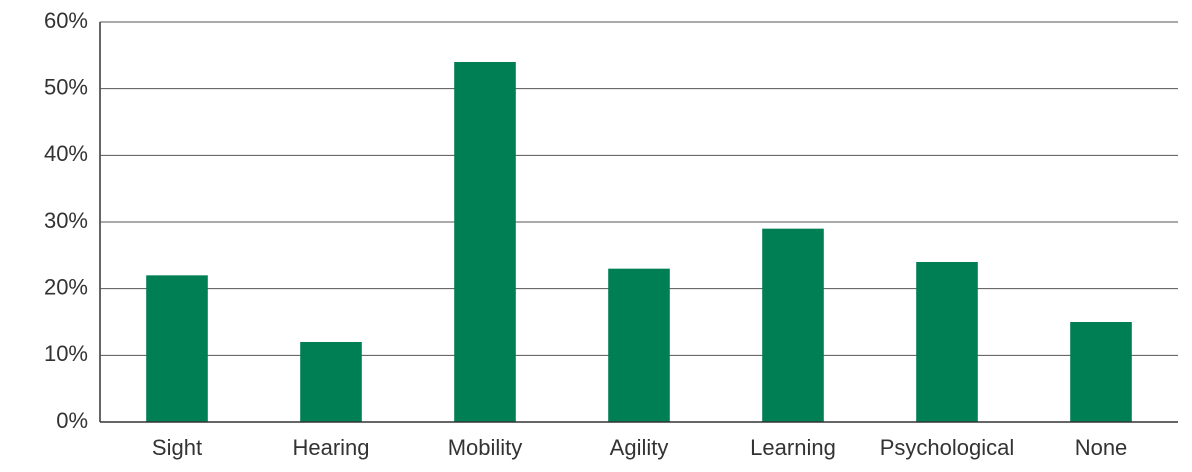 The height and width of the screenshot is (472, 1192). I want to click on x-tick-label: Learning, so click(793, 447).